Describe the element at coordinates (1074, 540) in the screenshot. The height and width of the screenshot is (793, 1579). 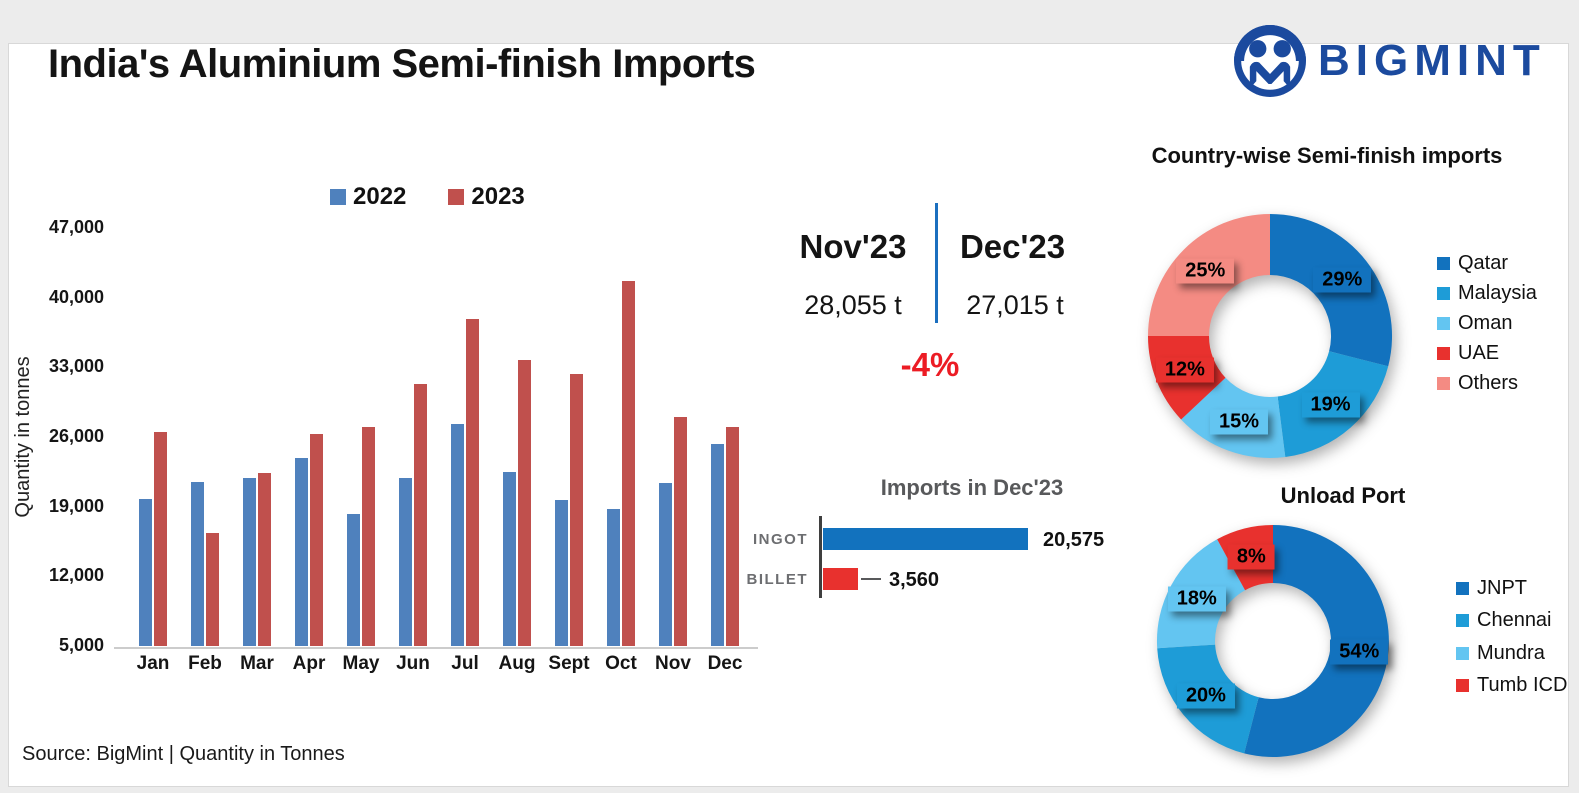
I see `hbar-value-INGOT: 20,575` at that location.